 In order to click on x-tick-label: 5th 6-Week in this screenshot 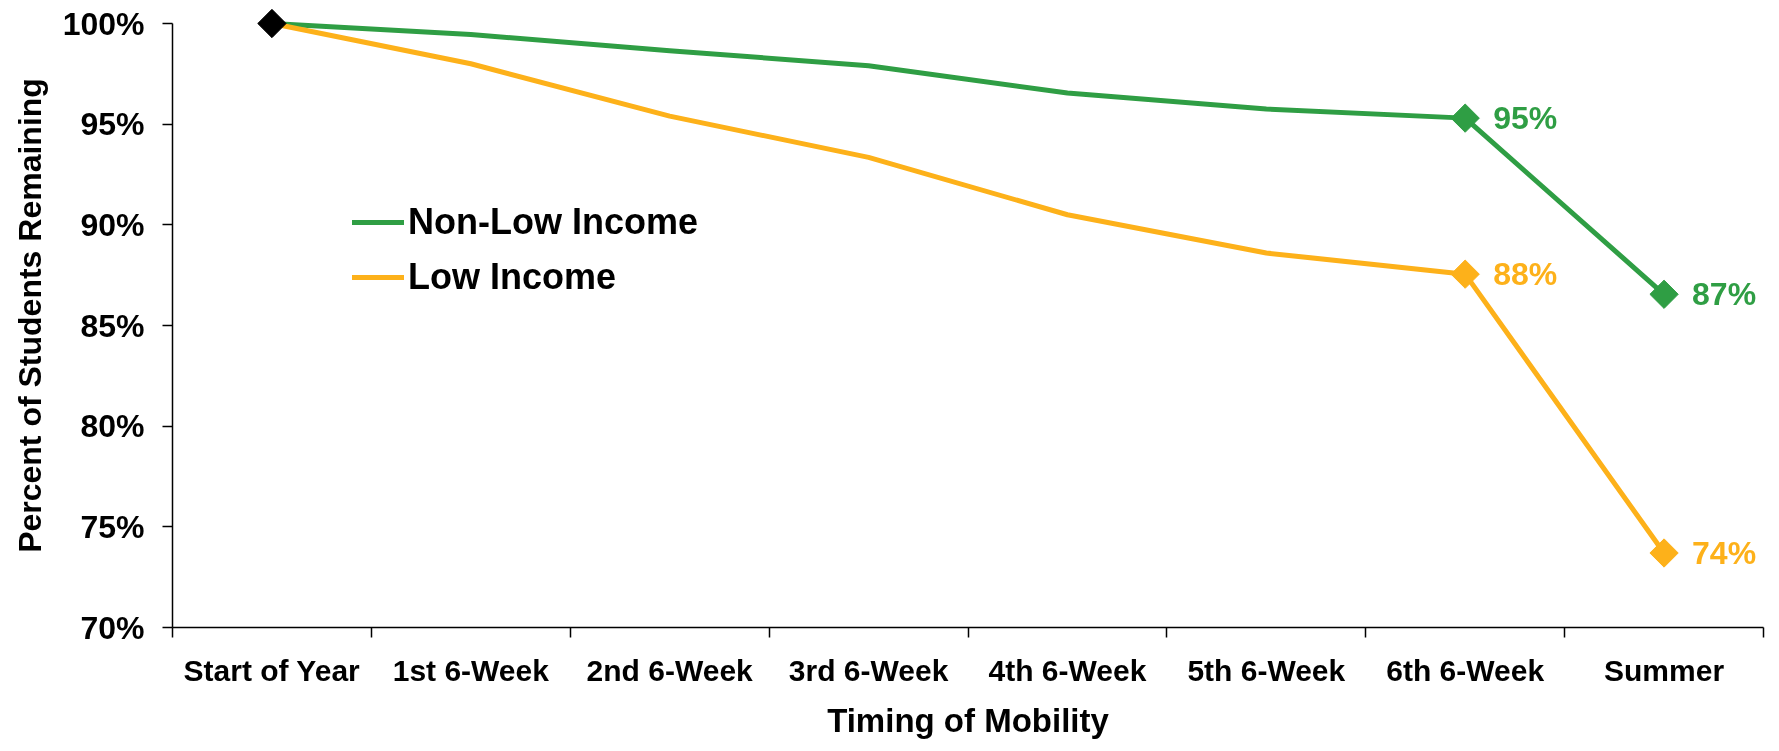, I will do `click(1266, 670)`.